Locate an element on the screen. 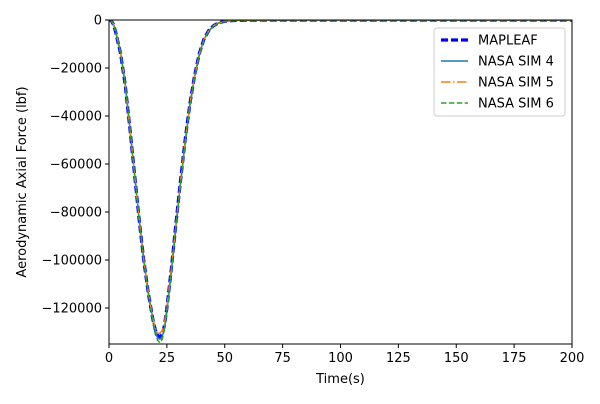  y-tick-label: 0 is located at coordinates (98, 21).